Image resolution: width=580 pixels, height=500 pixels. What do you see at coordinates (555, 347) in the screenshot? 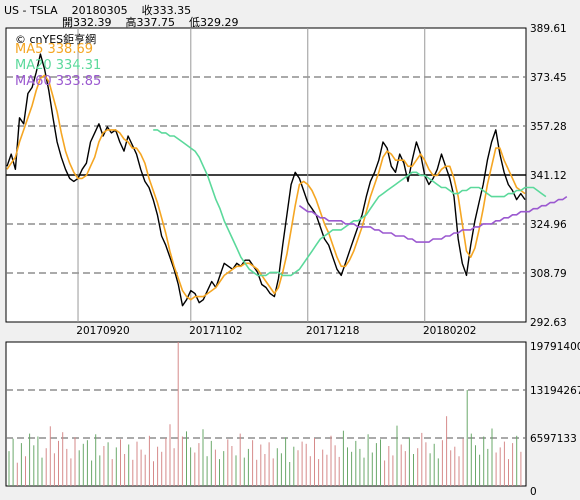
I see `volume-tick-label: 19791400` at bounding box center [555, 347].